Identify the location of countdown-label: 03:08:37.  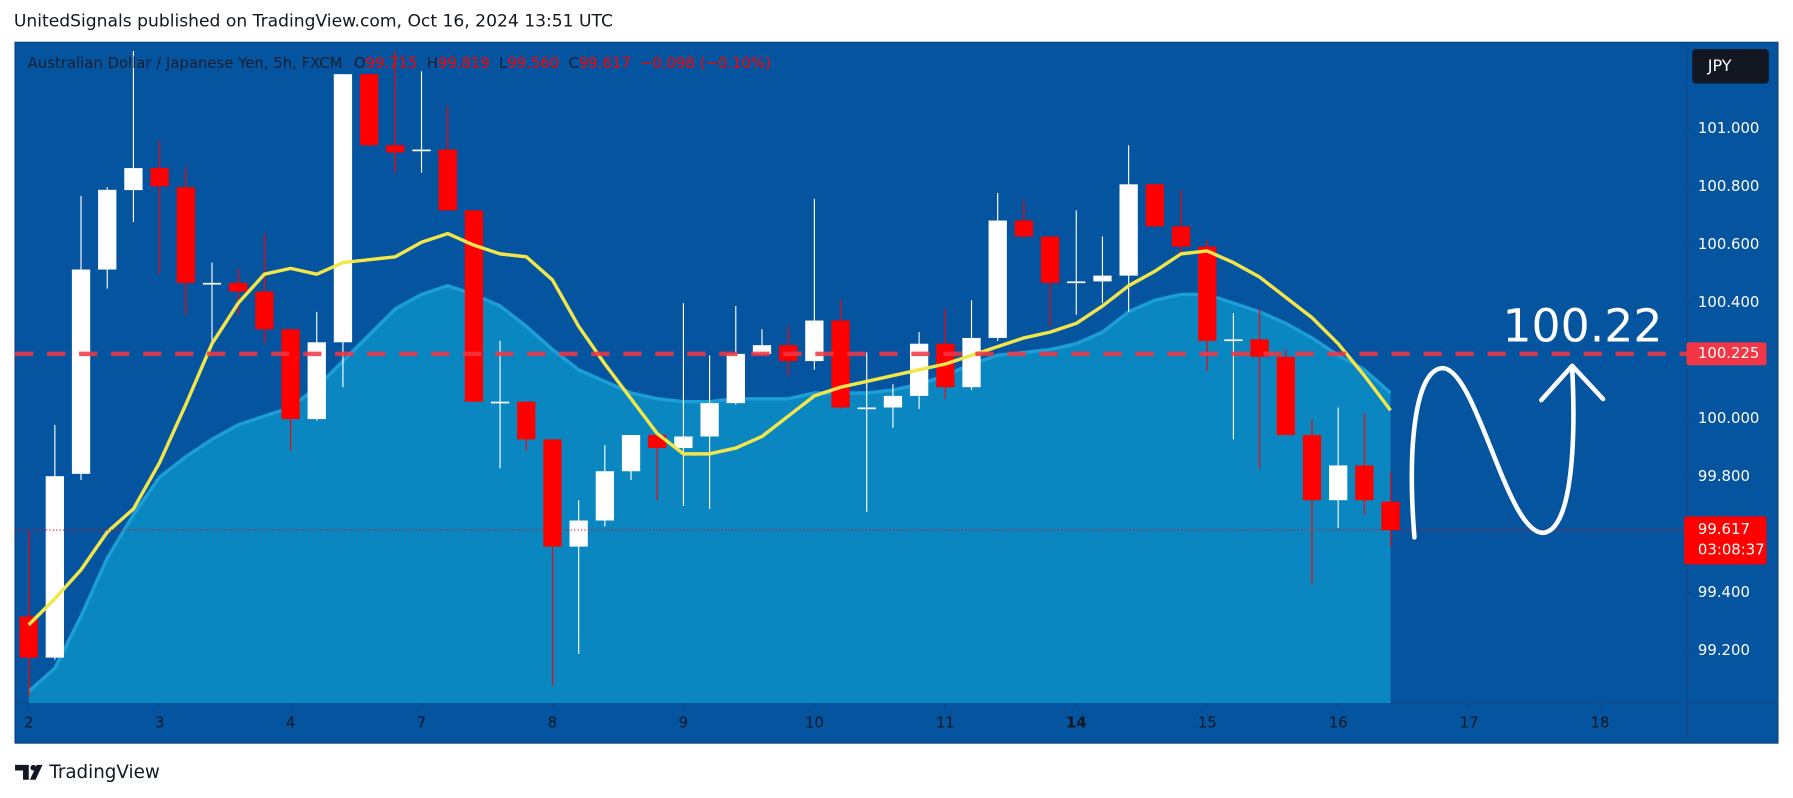
(1731, 550).